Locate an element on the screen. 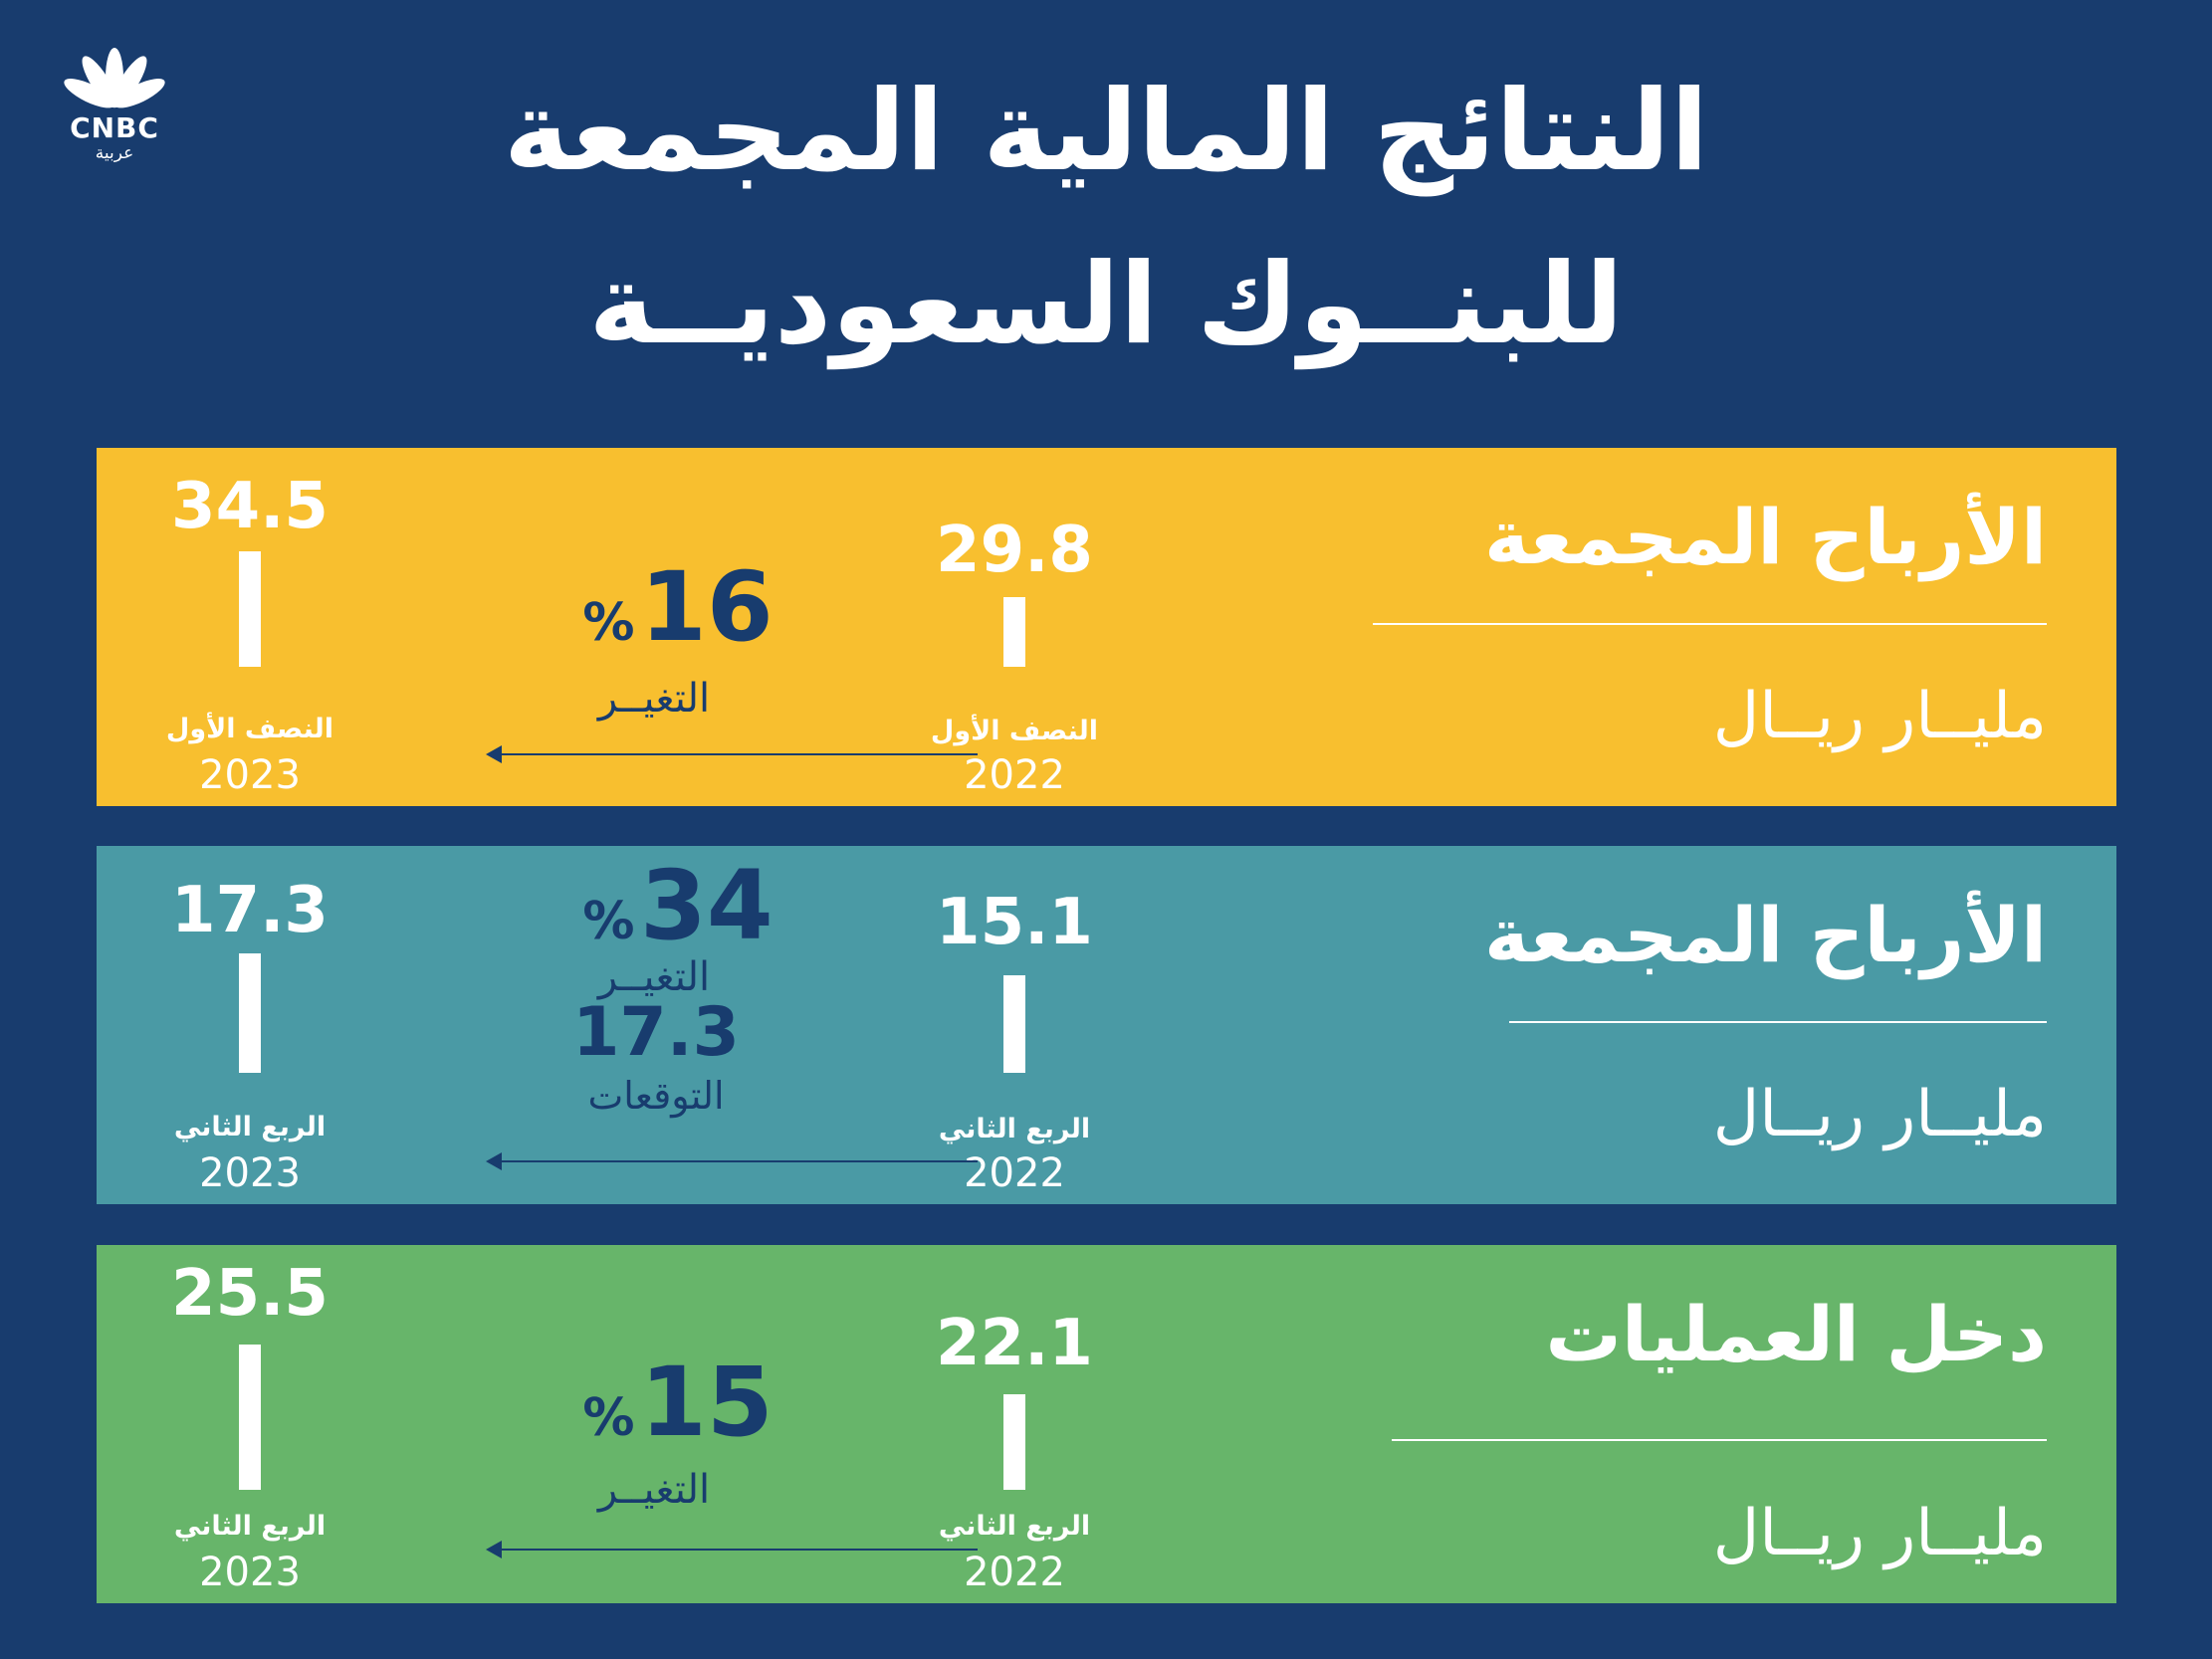 This screenshot has width=2212, height=1659. curr-value: 34.5 is located at coordinates (250, 506).